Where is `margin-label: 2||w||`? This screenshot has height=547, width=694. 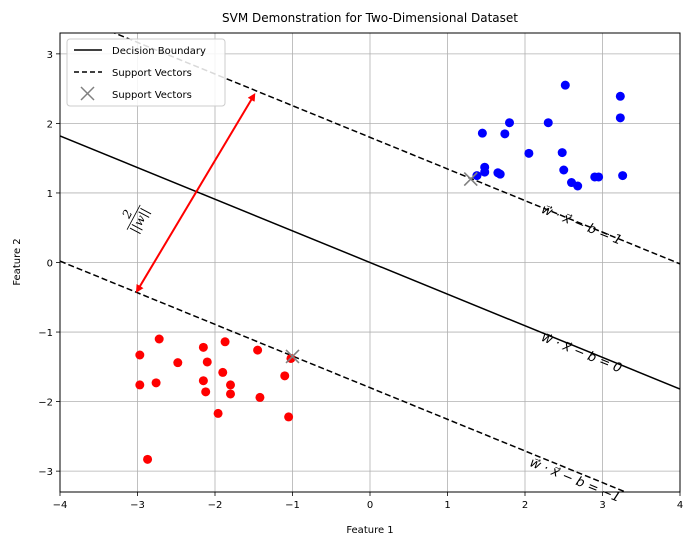 margin-label: 2||w|| is located at coordinates (135, 220).